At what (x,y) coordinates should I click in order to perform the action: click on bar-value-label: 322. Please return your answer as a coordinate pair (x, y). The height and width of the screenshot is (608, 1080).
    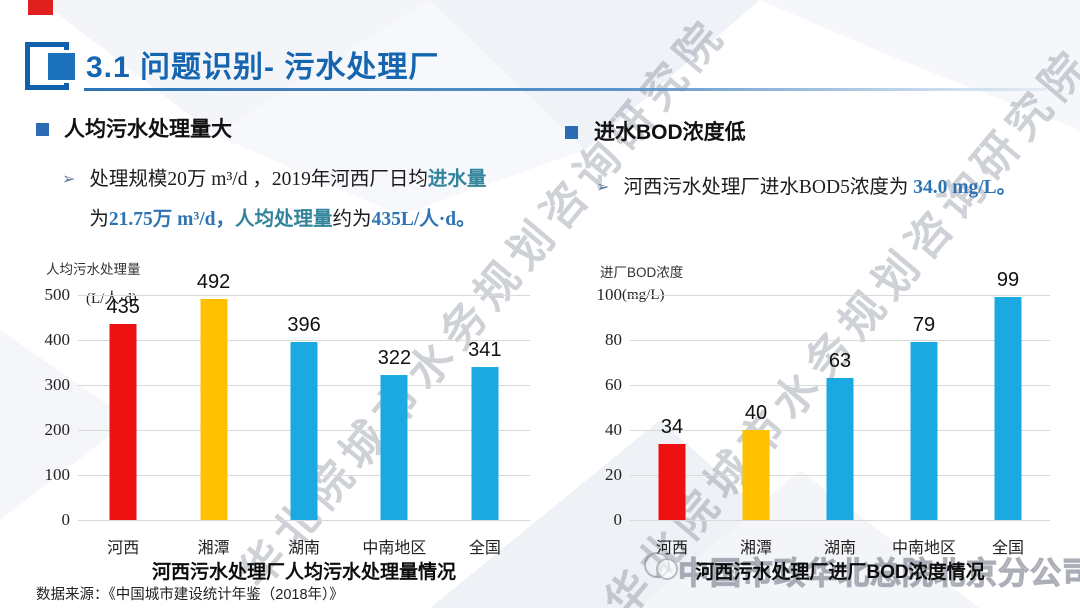
    Looking at the image, I should click on (394, 358).